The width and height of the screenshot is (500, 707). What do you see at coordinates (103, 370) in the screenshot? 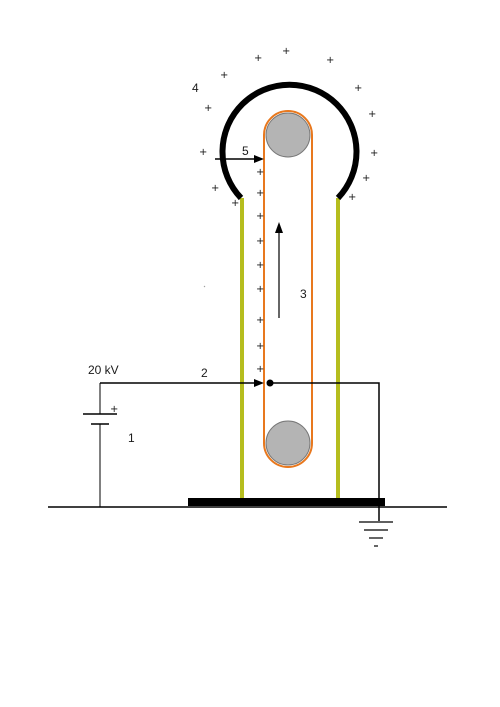
I see `label-voltage: 20 kV` at bounding box center [103, 370].